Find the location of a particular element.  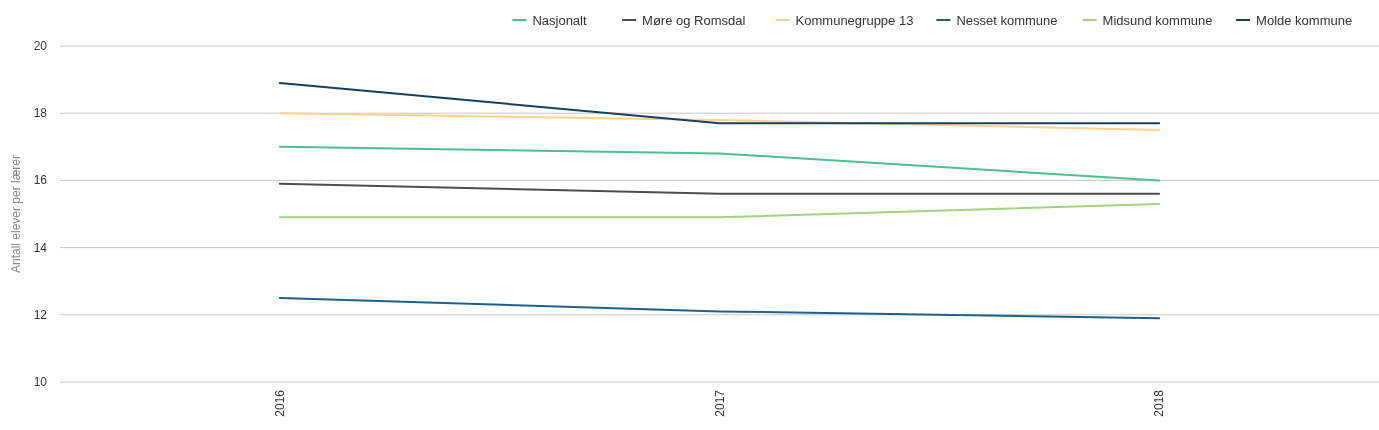

legend-label: Molde kommune is located at coordinates (1304, 20).